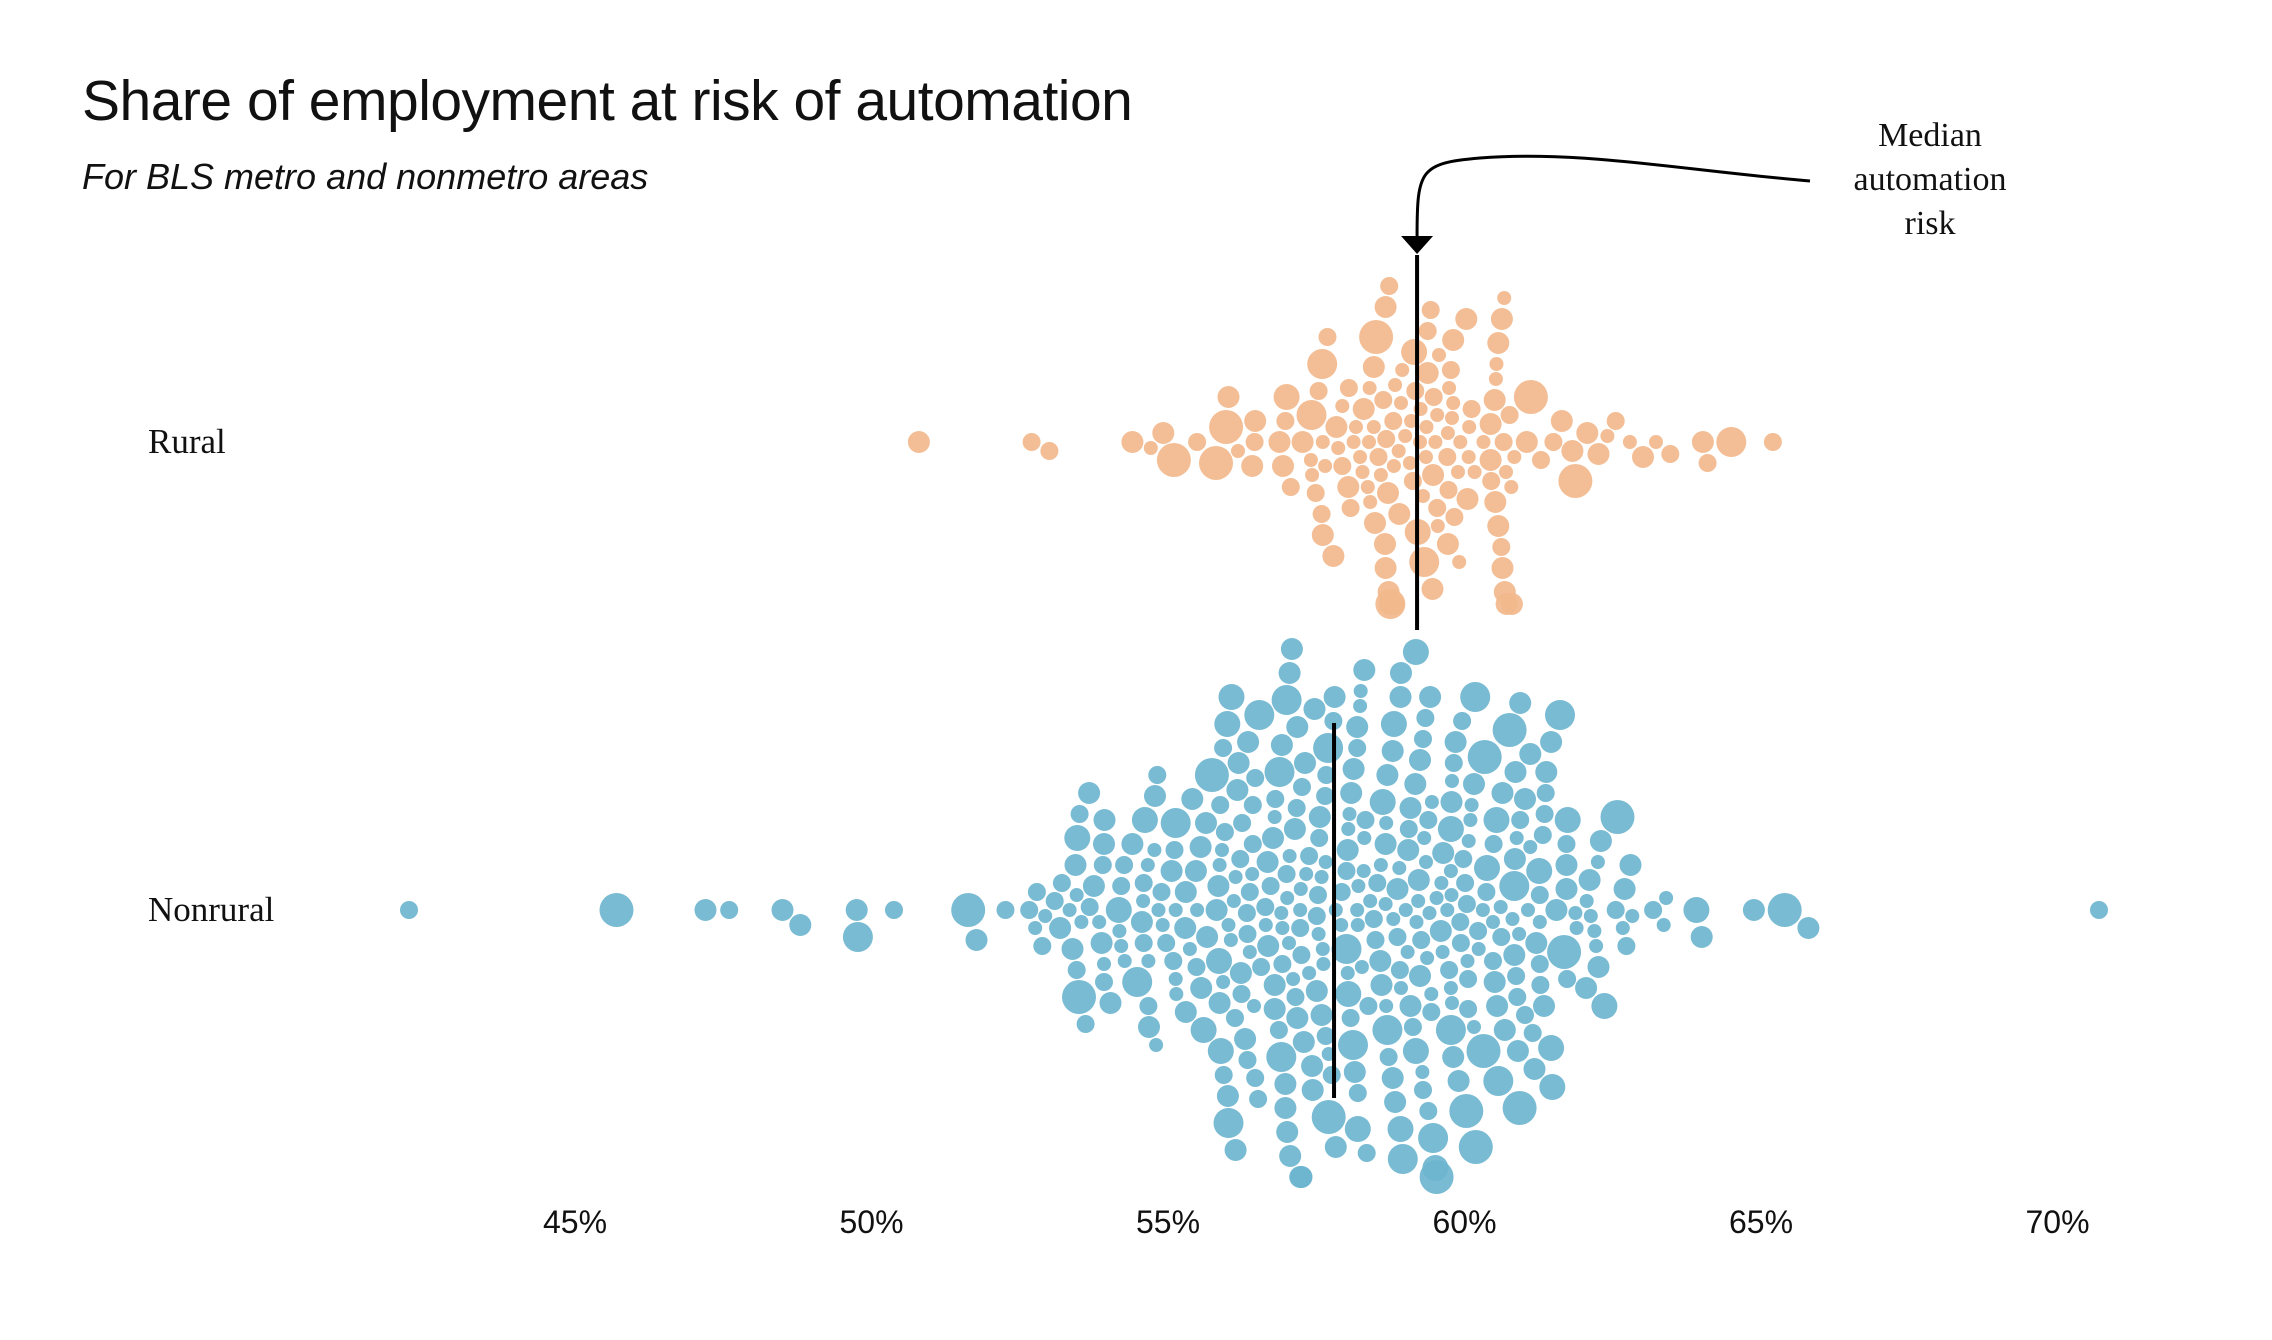 This screenshot has width=2272, height=1340. I want to click on median-lines, so click(1376, 676).